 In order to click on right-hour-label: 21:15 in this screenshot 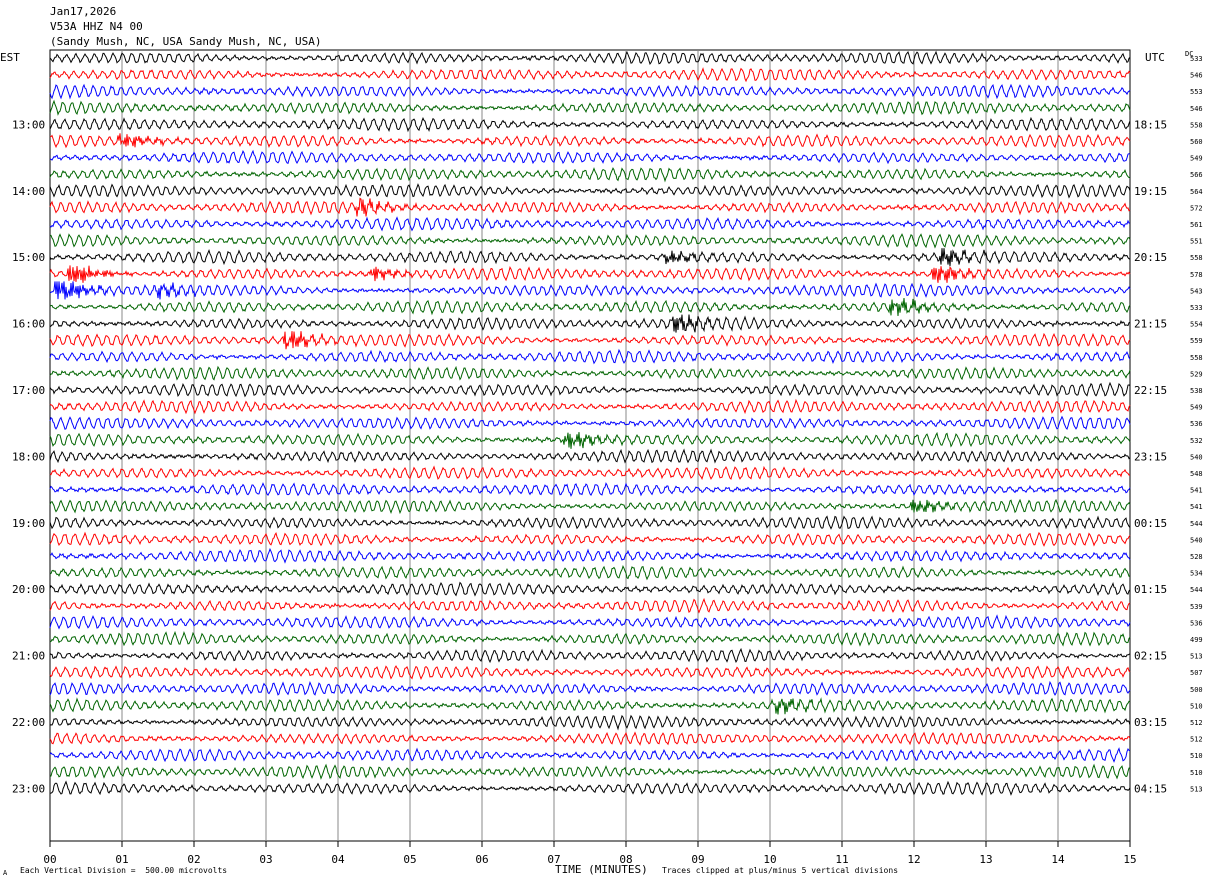, I will do `click(1150, 324)`.